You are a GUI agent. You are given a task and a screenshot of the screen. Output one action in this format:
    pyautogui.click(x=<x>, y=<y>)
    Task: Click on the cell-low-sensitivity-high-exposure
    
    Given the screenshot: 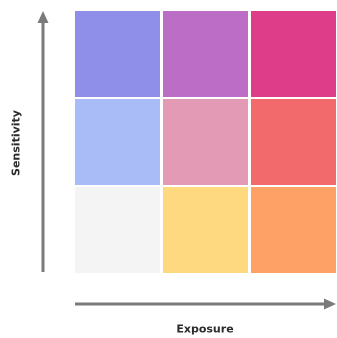 What is the action you would take?
    pyautogui.click(x=293, y=230)
    